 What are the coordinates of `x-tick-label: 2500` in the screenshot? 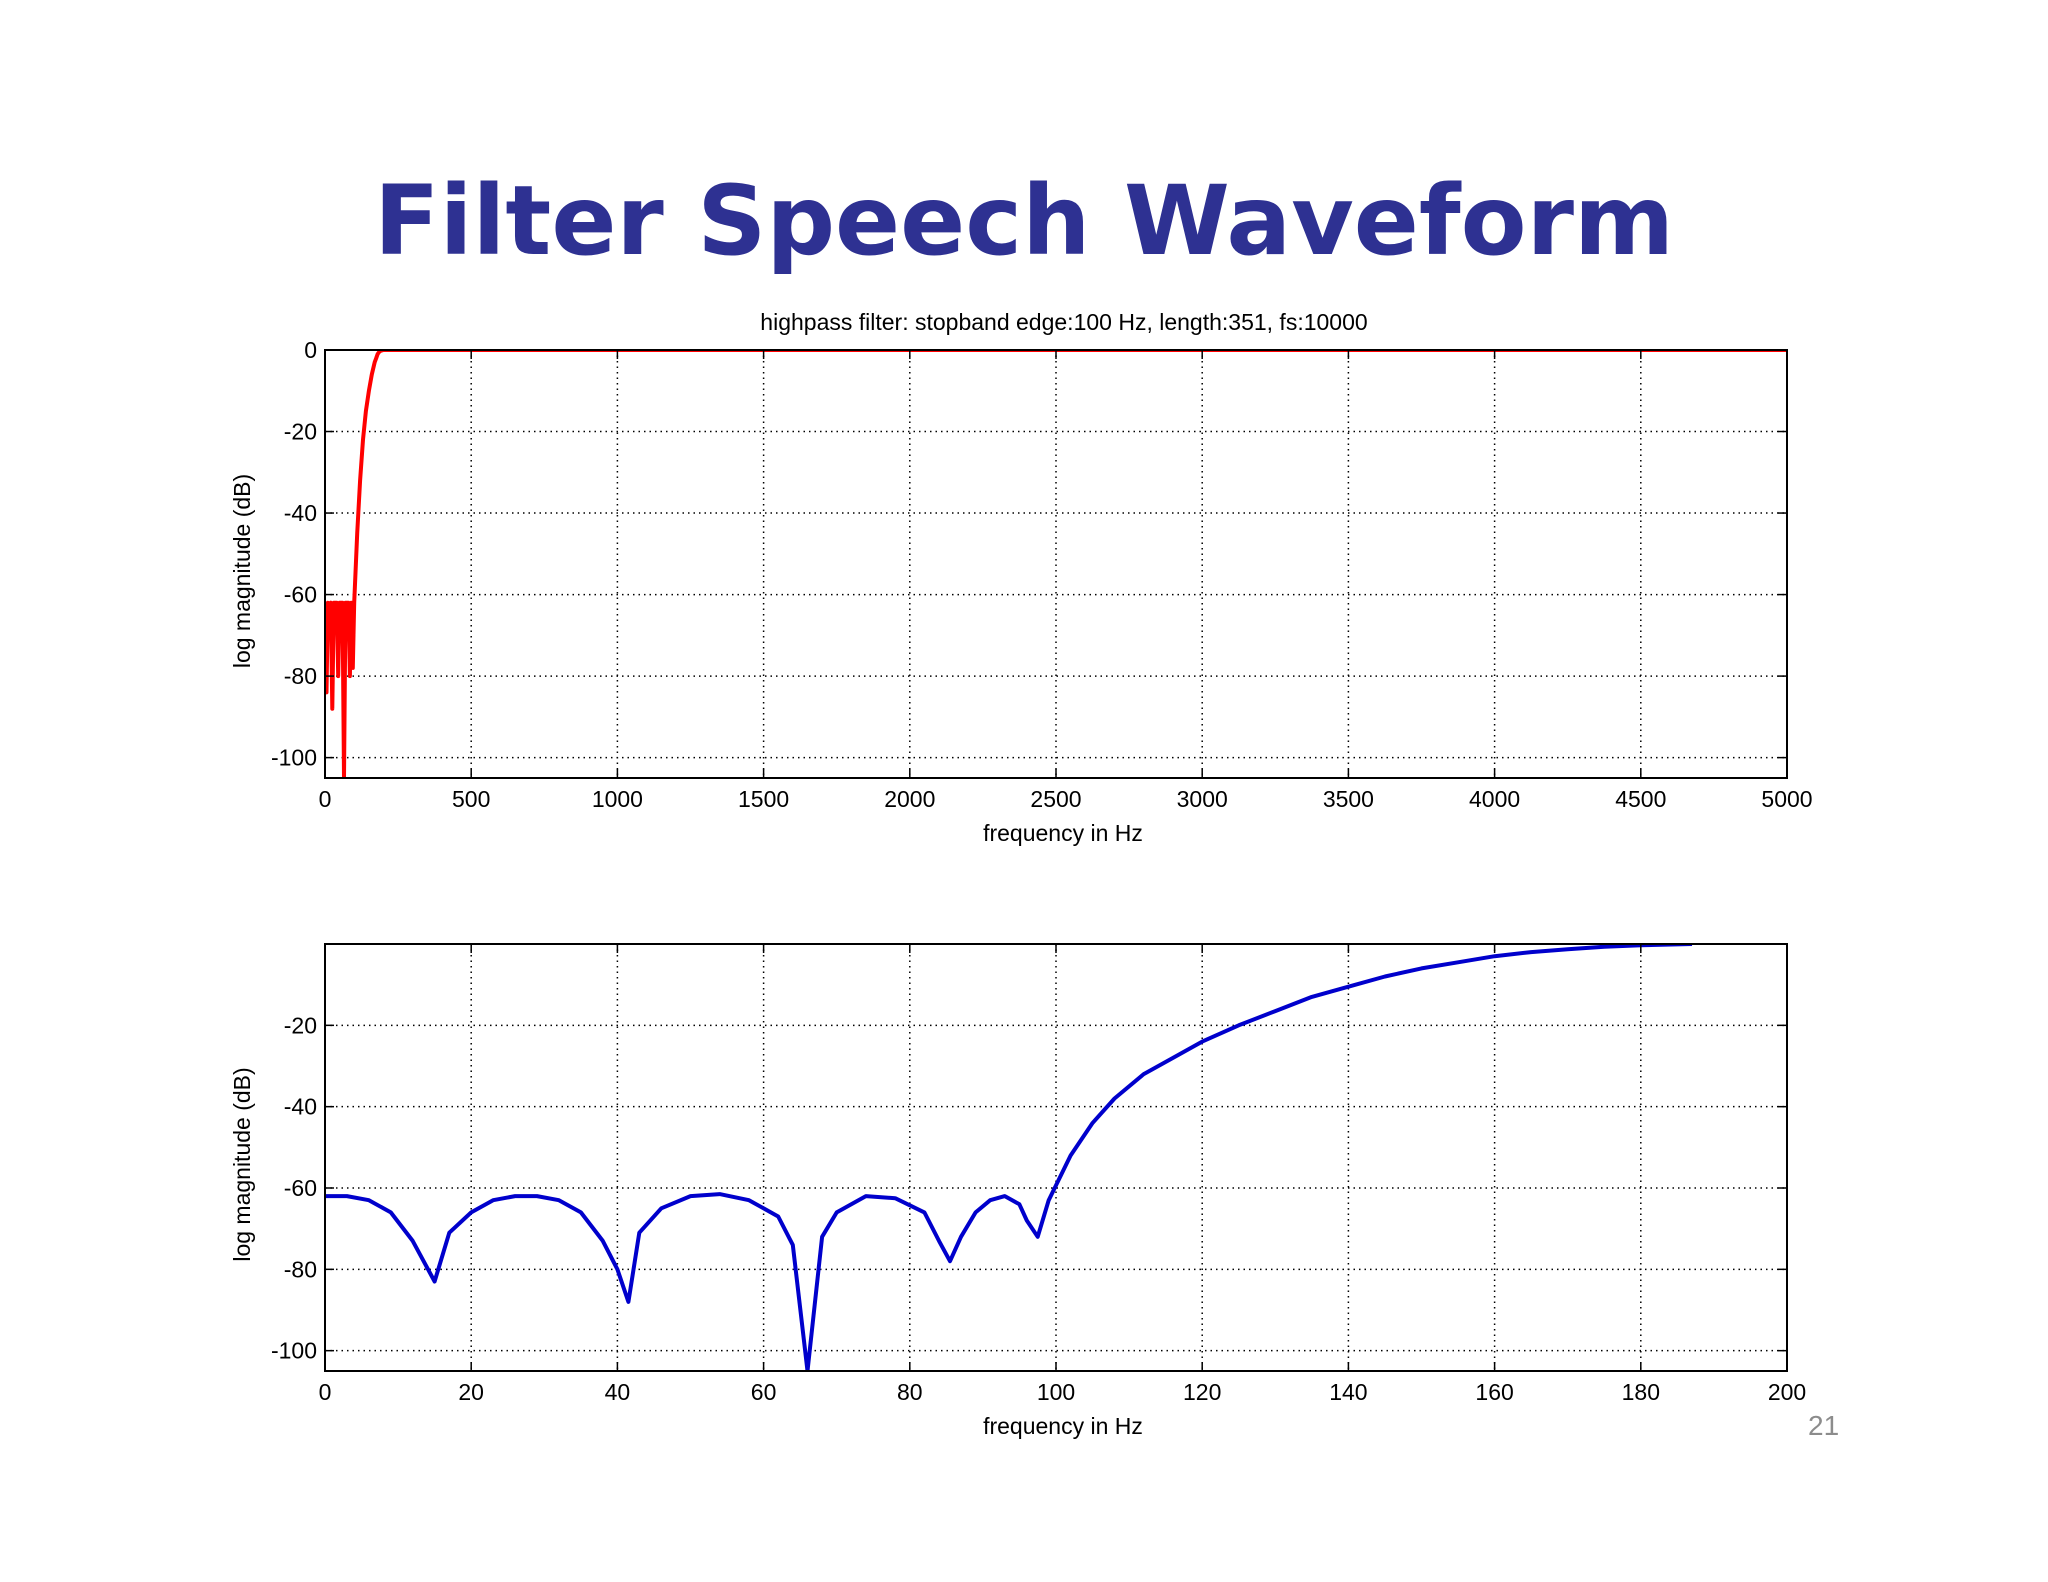 It's located at (1055, 799).